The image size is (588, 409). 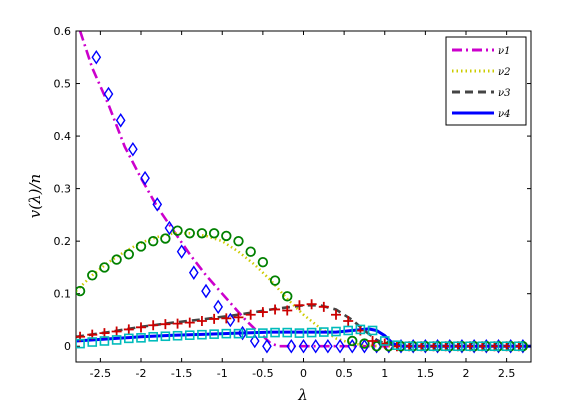 What do you see at coordinates (507, 373) in the screenshot?
I see `x-tick-label: 2.5` at bounding box center [507, 373].